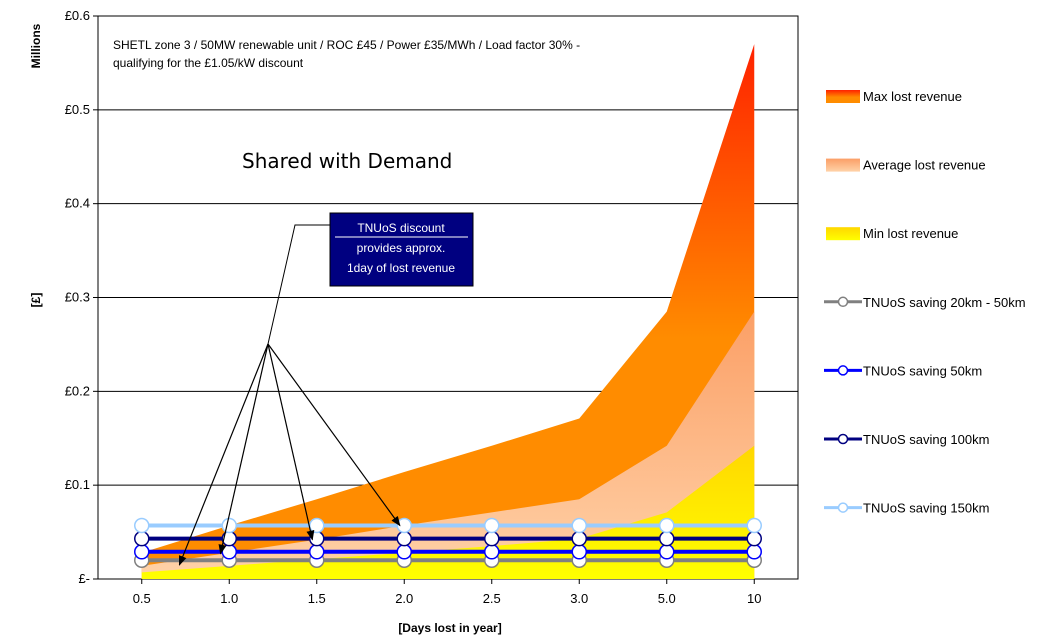 This screenshot has width=1050, height=638. What do you see at coordinates (77, 484) in the screenshot?
I see `y-tick-label: £0.1` at bounding box center [77, 484].